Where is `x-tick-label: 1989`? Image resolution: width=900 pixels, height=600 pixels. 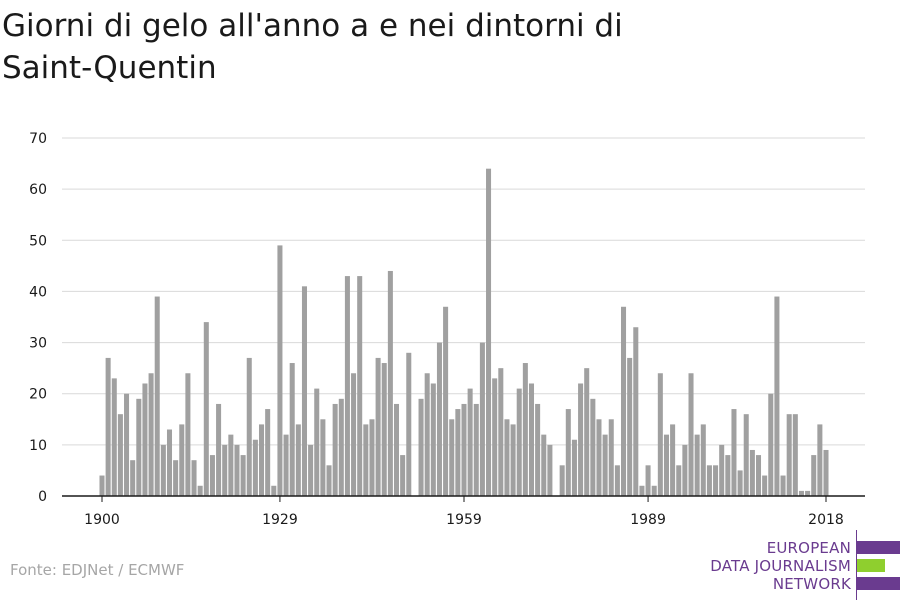
x-tick-label: 1989 is located at coordinates (648, 520).